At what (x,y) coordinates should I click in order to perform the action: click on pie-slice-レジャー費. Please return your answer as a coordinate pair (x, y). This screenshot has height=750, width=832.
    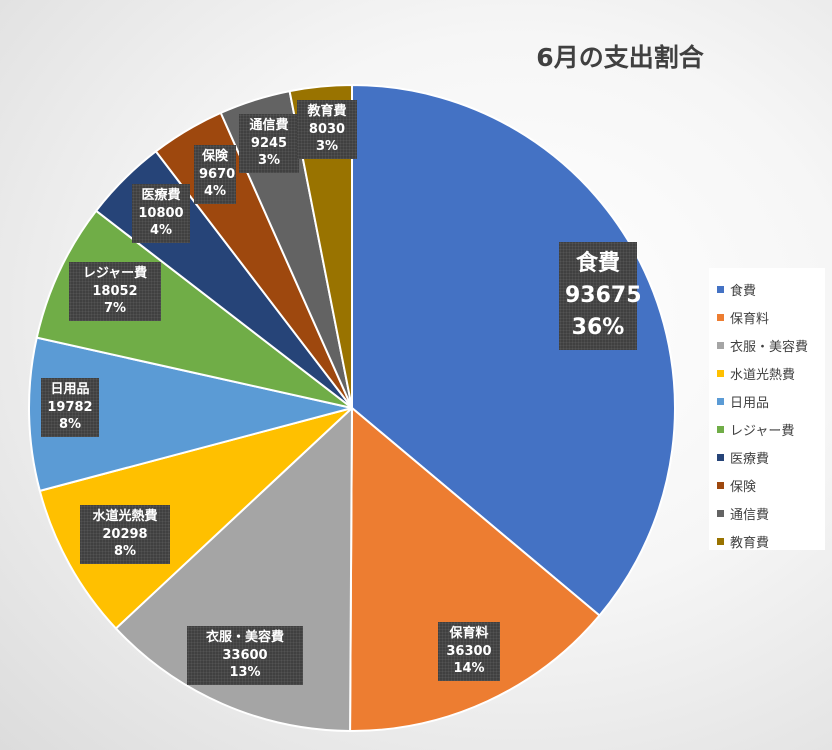
    Looking at the image, I should click on (194, 309).